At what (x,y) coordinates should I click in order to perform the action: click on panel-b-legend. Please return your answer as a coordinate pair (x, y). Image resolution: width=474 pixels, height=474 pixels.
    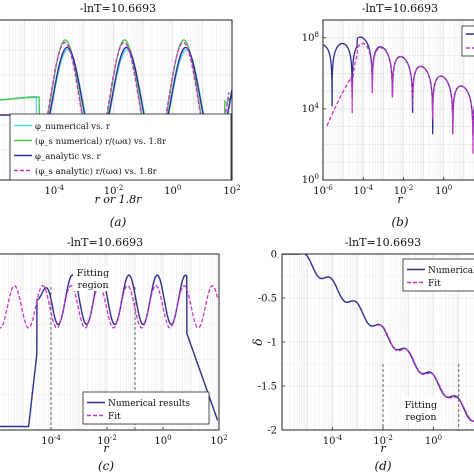
    Looking at the image, I should click on (467, 41).